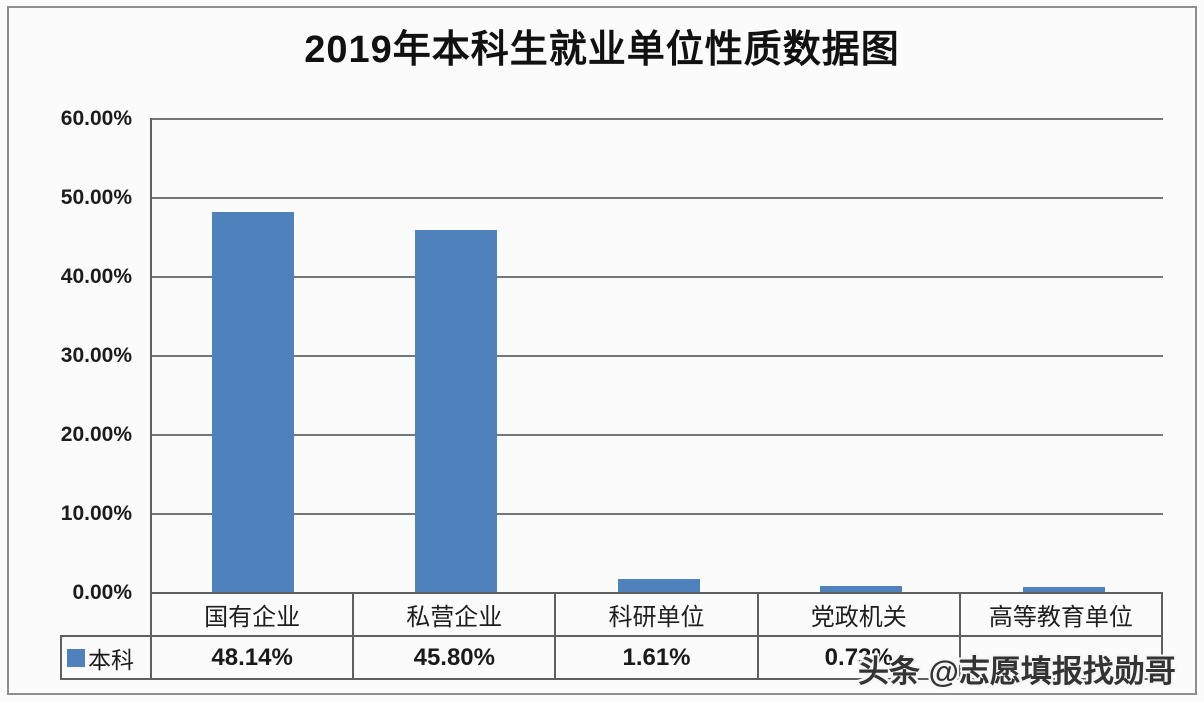 Image resolution: width=1204 pixels, height=702 pixels. What do you see at coordinates (253, 614) in the screenshot?
I see `category-cell: 国有企业` at bounding box center [253, 614].